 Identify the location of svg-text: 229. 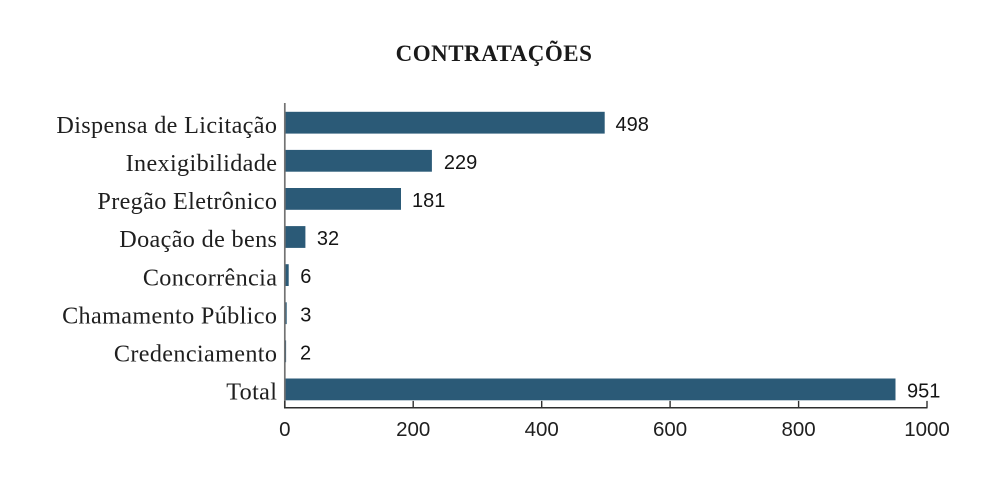
(460, 163).